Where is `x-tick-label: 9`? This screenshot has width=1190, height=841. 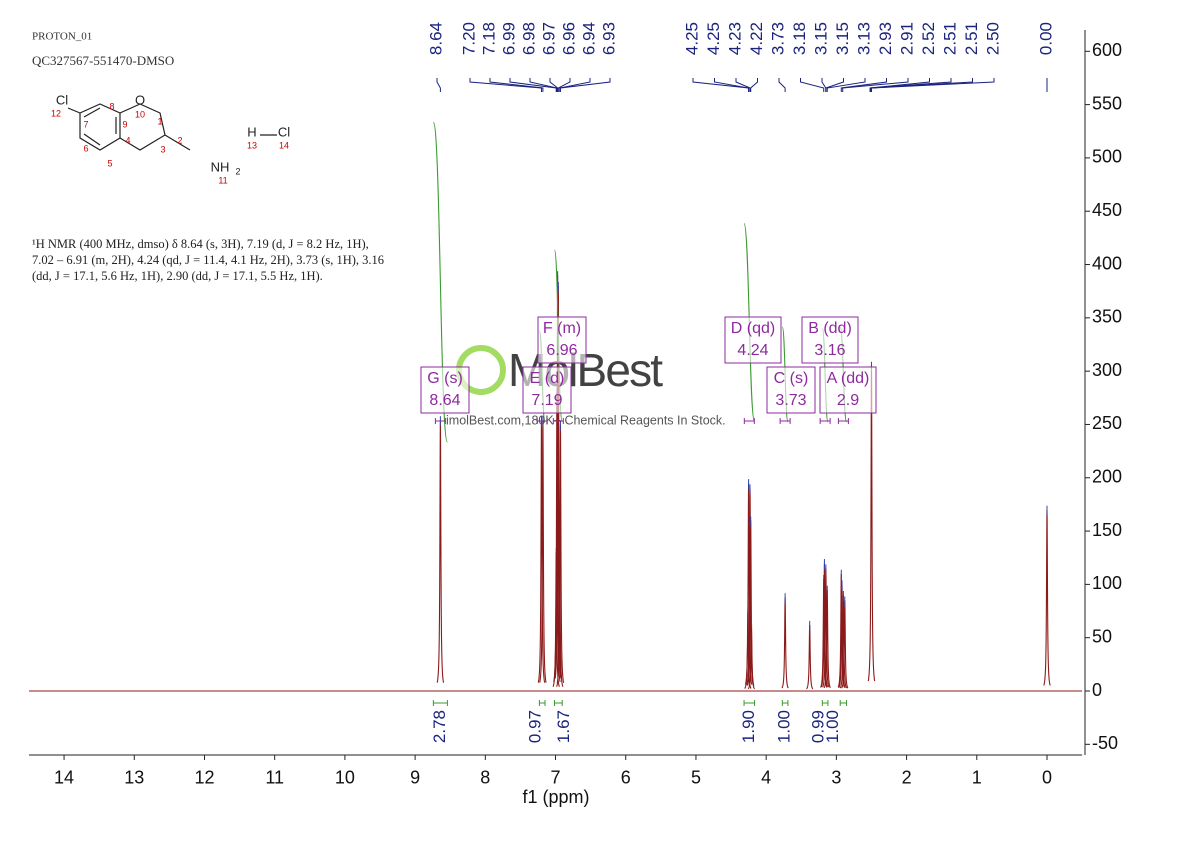 x-tick-label: 9 is located at coordinates (415, 778).